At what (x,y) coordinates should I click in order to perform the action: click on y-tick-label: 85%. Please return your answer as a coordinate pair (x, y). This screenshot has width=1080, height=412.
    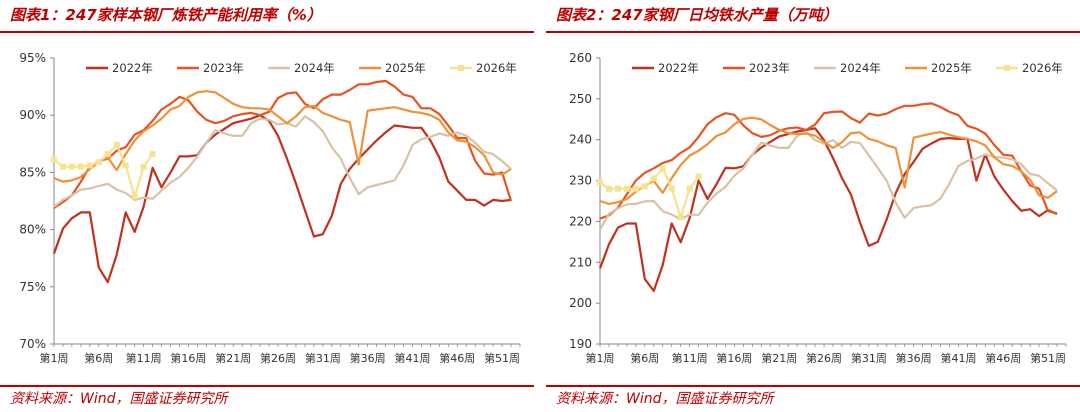
    Looking at the image, I should click on (32, 172).